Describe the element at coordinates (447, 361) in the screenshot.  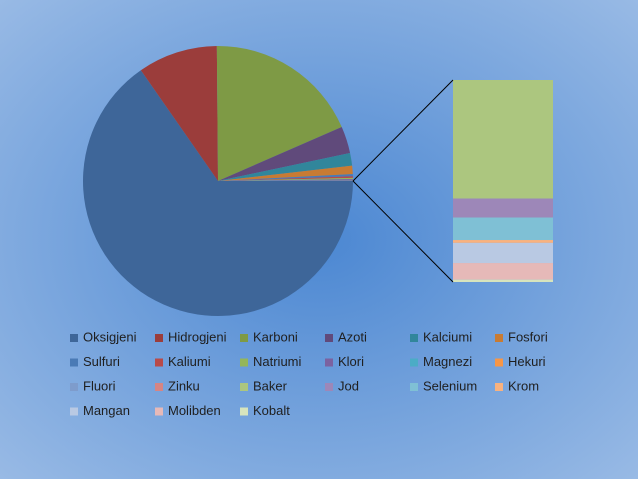
I see `legend-label: Magnezi` at that location.